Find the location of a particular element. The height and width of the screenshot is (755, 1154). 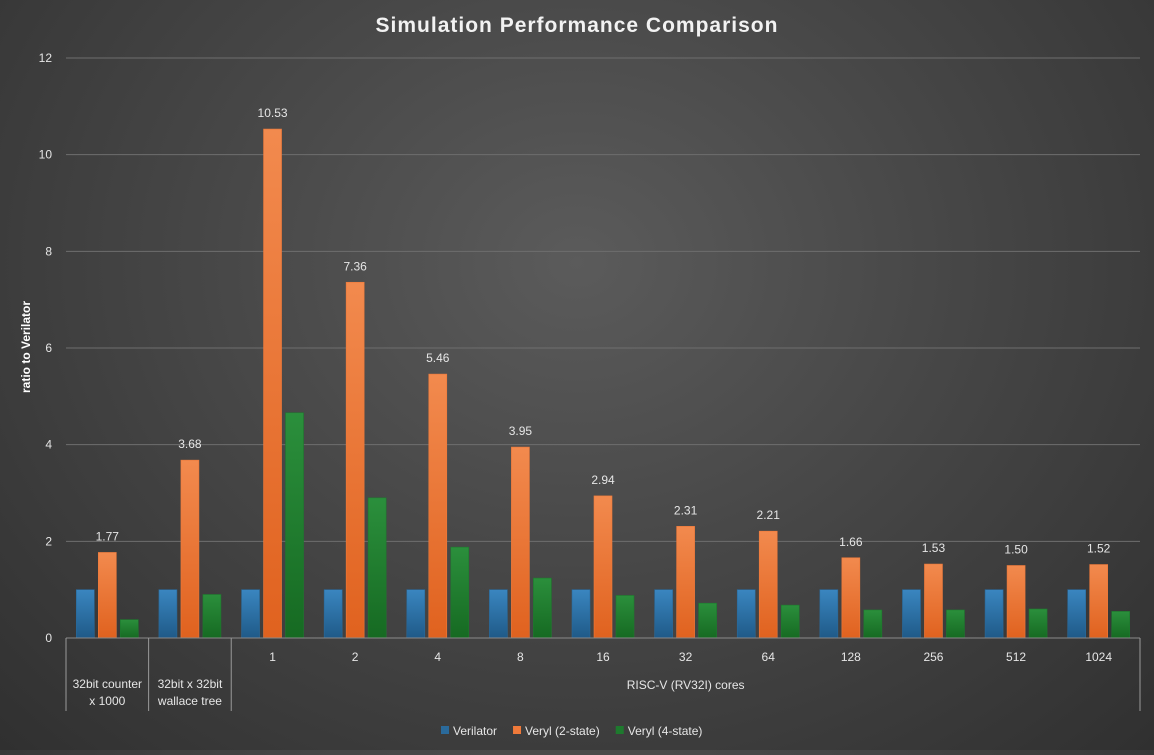

y-tick-label: 4 is located at coordinates (48, 445).